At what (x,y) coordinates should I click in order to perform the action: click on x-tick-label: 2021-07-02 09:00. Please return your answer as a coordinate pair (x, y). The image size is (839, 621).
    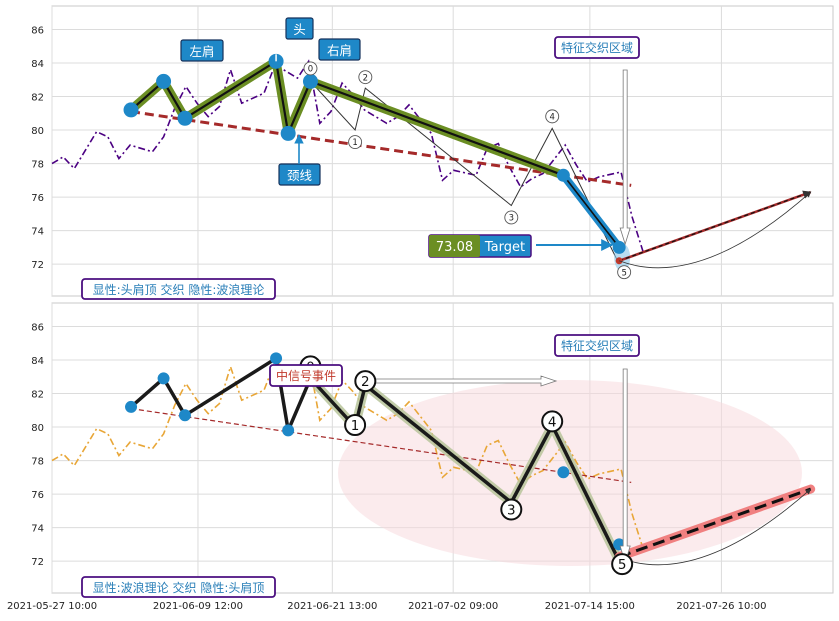
    Looking at the image, I should click on (453, 606).